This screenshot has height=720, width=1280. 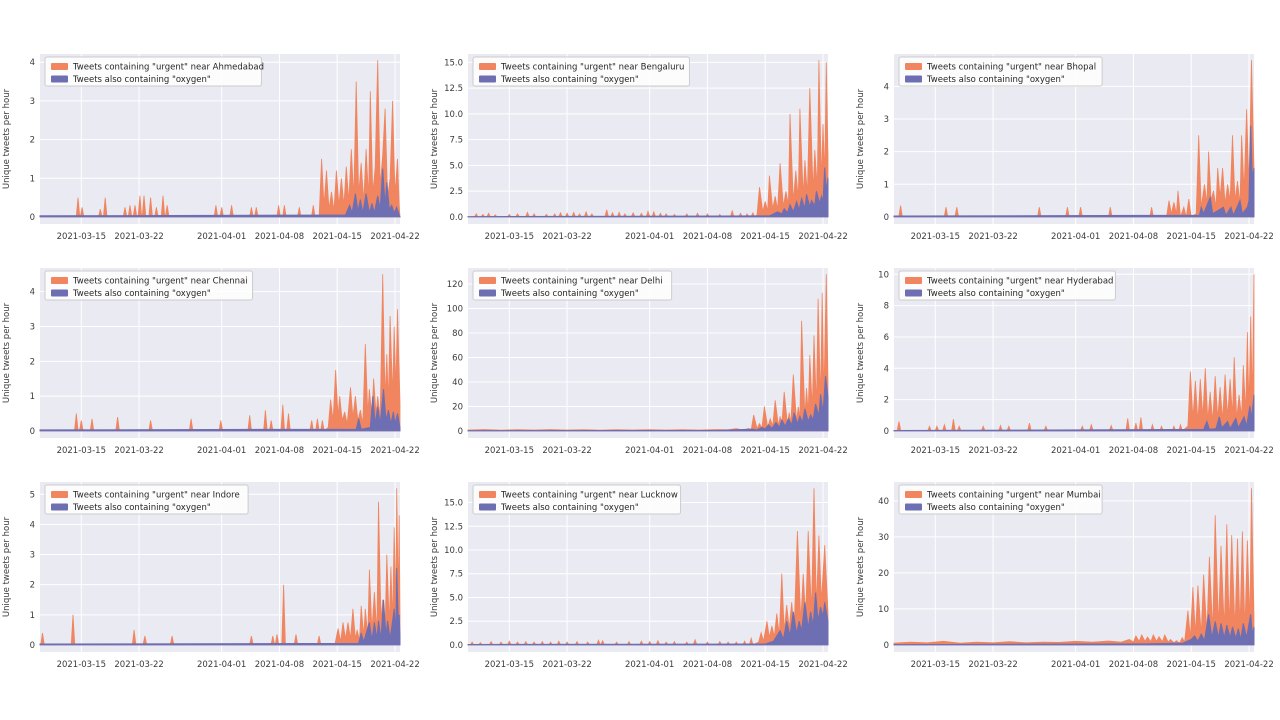 I want to click on y-tick-label: 5, so click(x=32, y=495).